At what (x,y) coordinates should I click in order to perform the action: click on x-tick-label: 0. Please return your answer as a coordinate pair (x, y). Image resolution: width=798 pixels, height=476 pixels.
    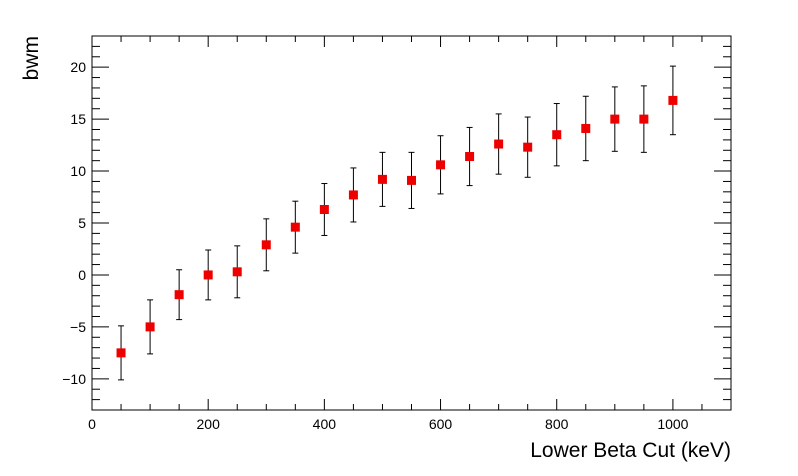
    Looking at the image, I should click on (92, 424).